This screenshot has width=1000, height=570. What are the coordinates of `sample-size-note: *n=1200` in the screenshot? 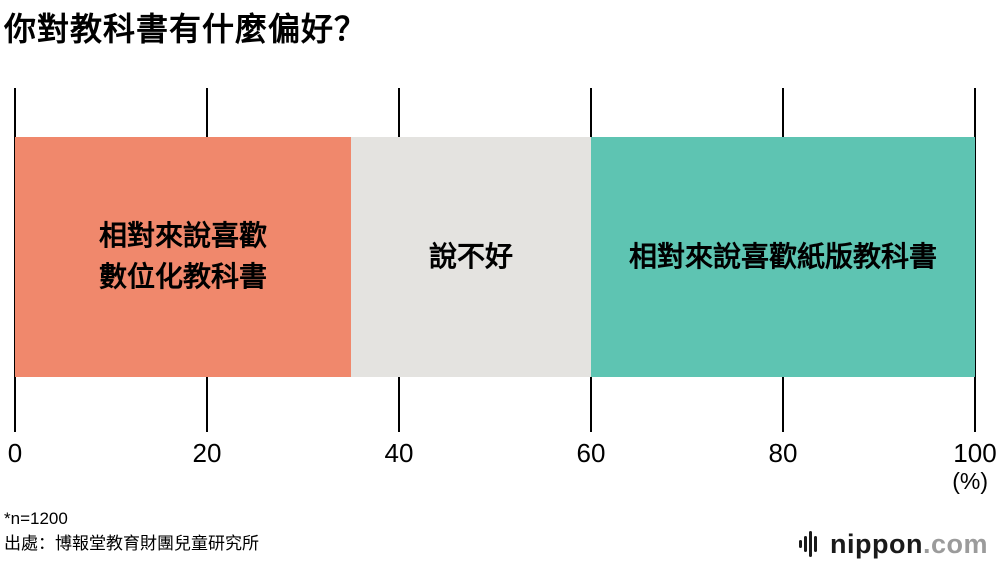 It's located at (36, 518).